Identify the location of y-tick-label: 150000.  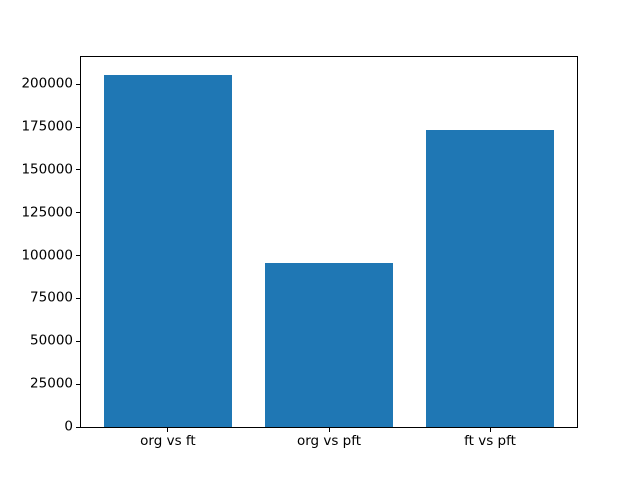
(47, 169).